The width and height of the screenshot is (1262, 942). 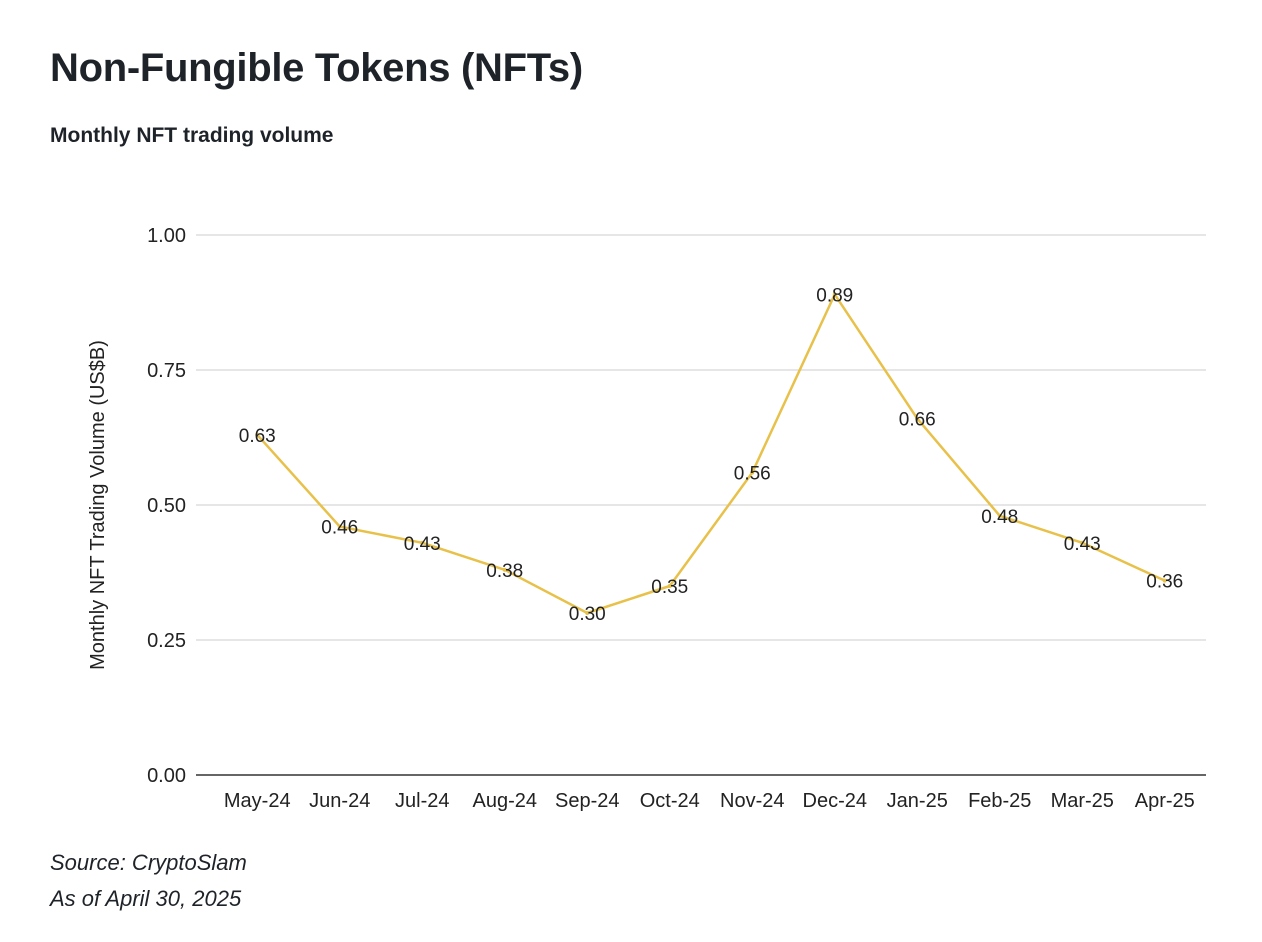 What do you see at coordinates (166, 236) in the screenshot?
I see `y-tick-label: 1.00` at bounding box center [166, 236].